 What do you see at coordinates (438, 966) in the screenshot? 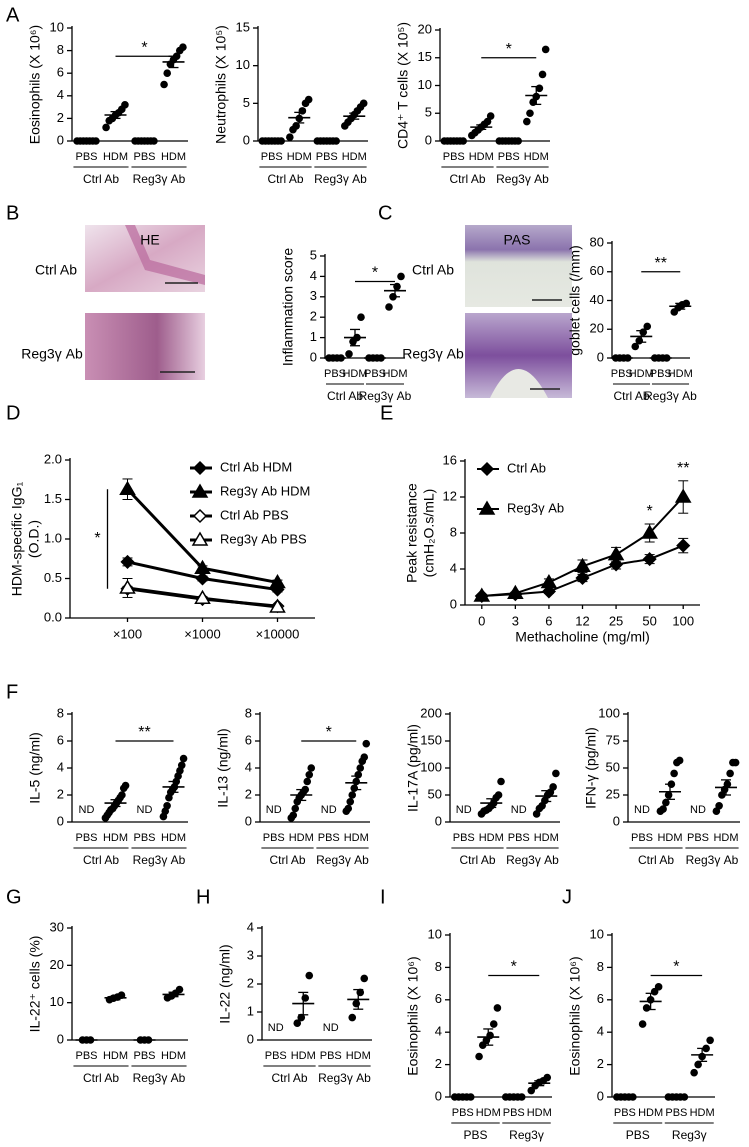
I see `y-tick-label: 8` at bounding box center [438, 966].